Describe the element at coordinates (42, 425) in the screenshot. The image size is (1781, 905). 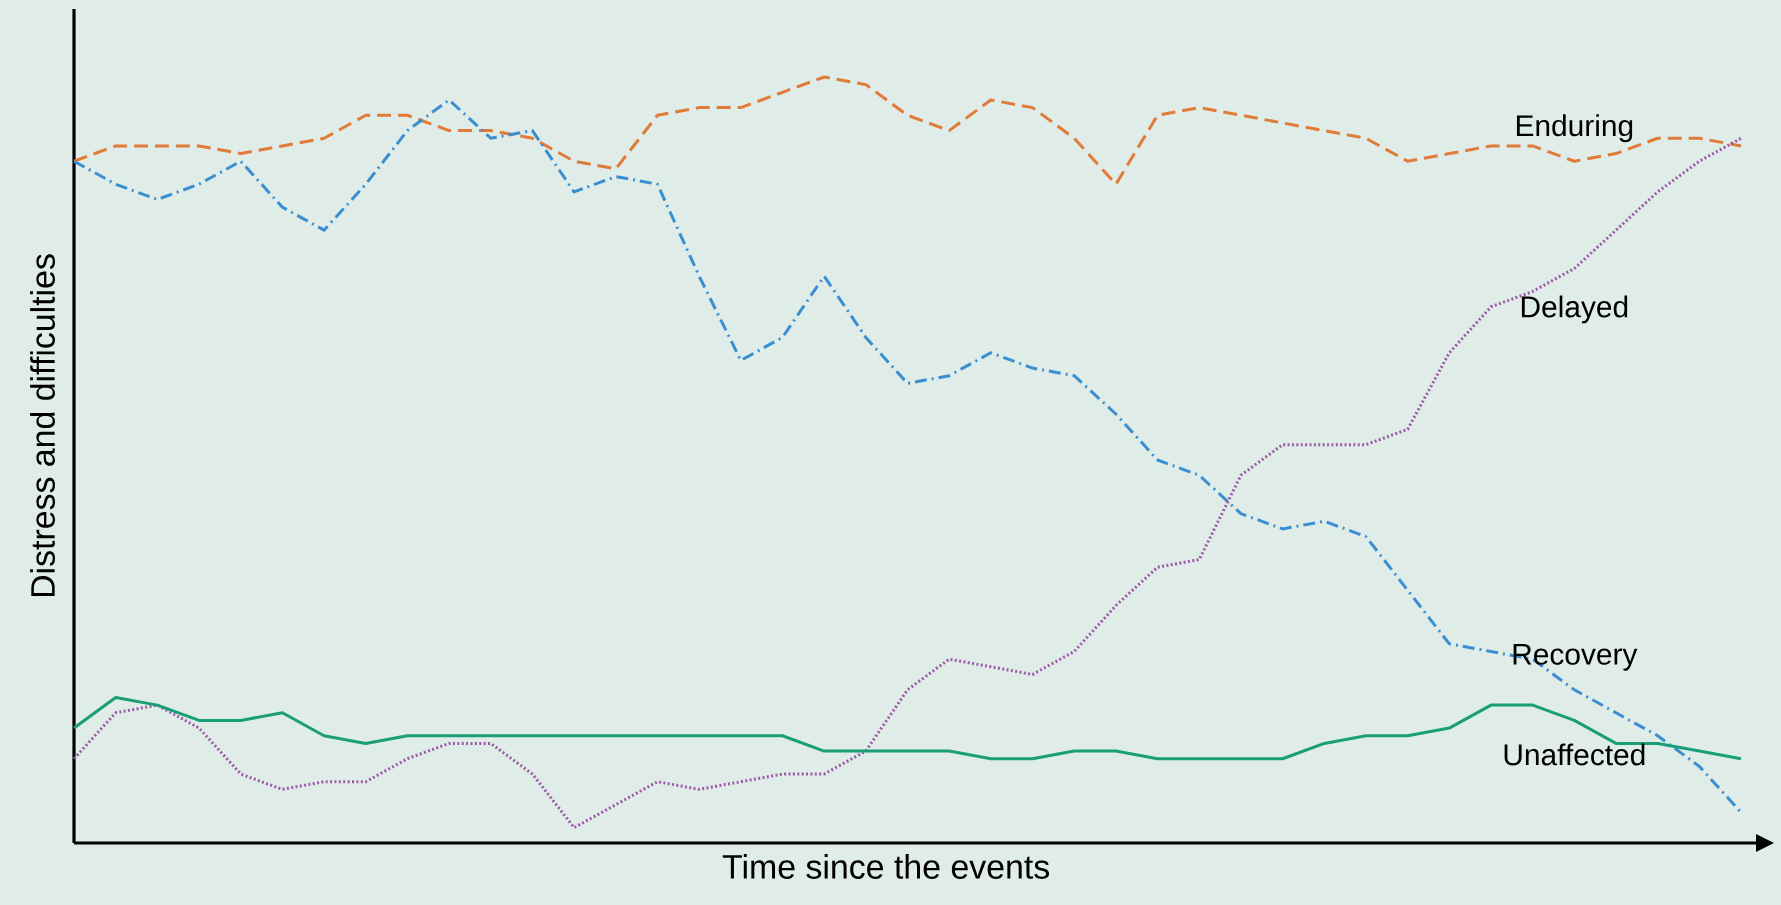
I see `y-axis-title: Distress and difficulties` at that location.